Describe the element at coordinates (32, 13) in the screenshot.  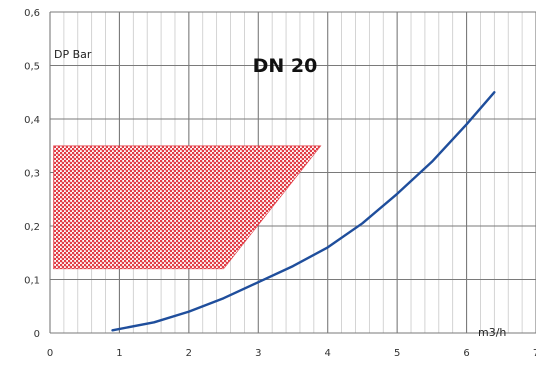
I see `y-tick-label: 0,6` at that location.